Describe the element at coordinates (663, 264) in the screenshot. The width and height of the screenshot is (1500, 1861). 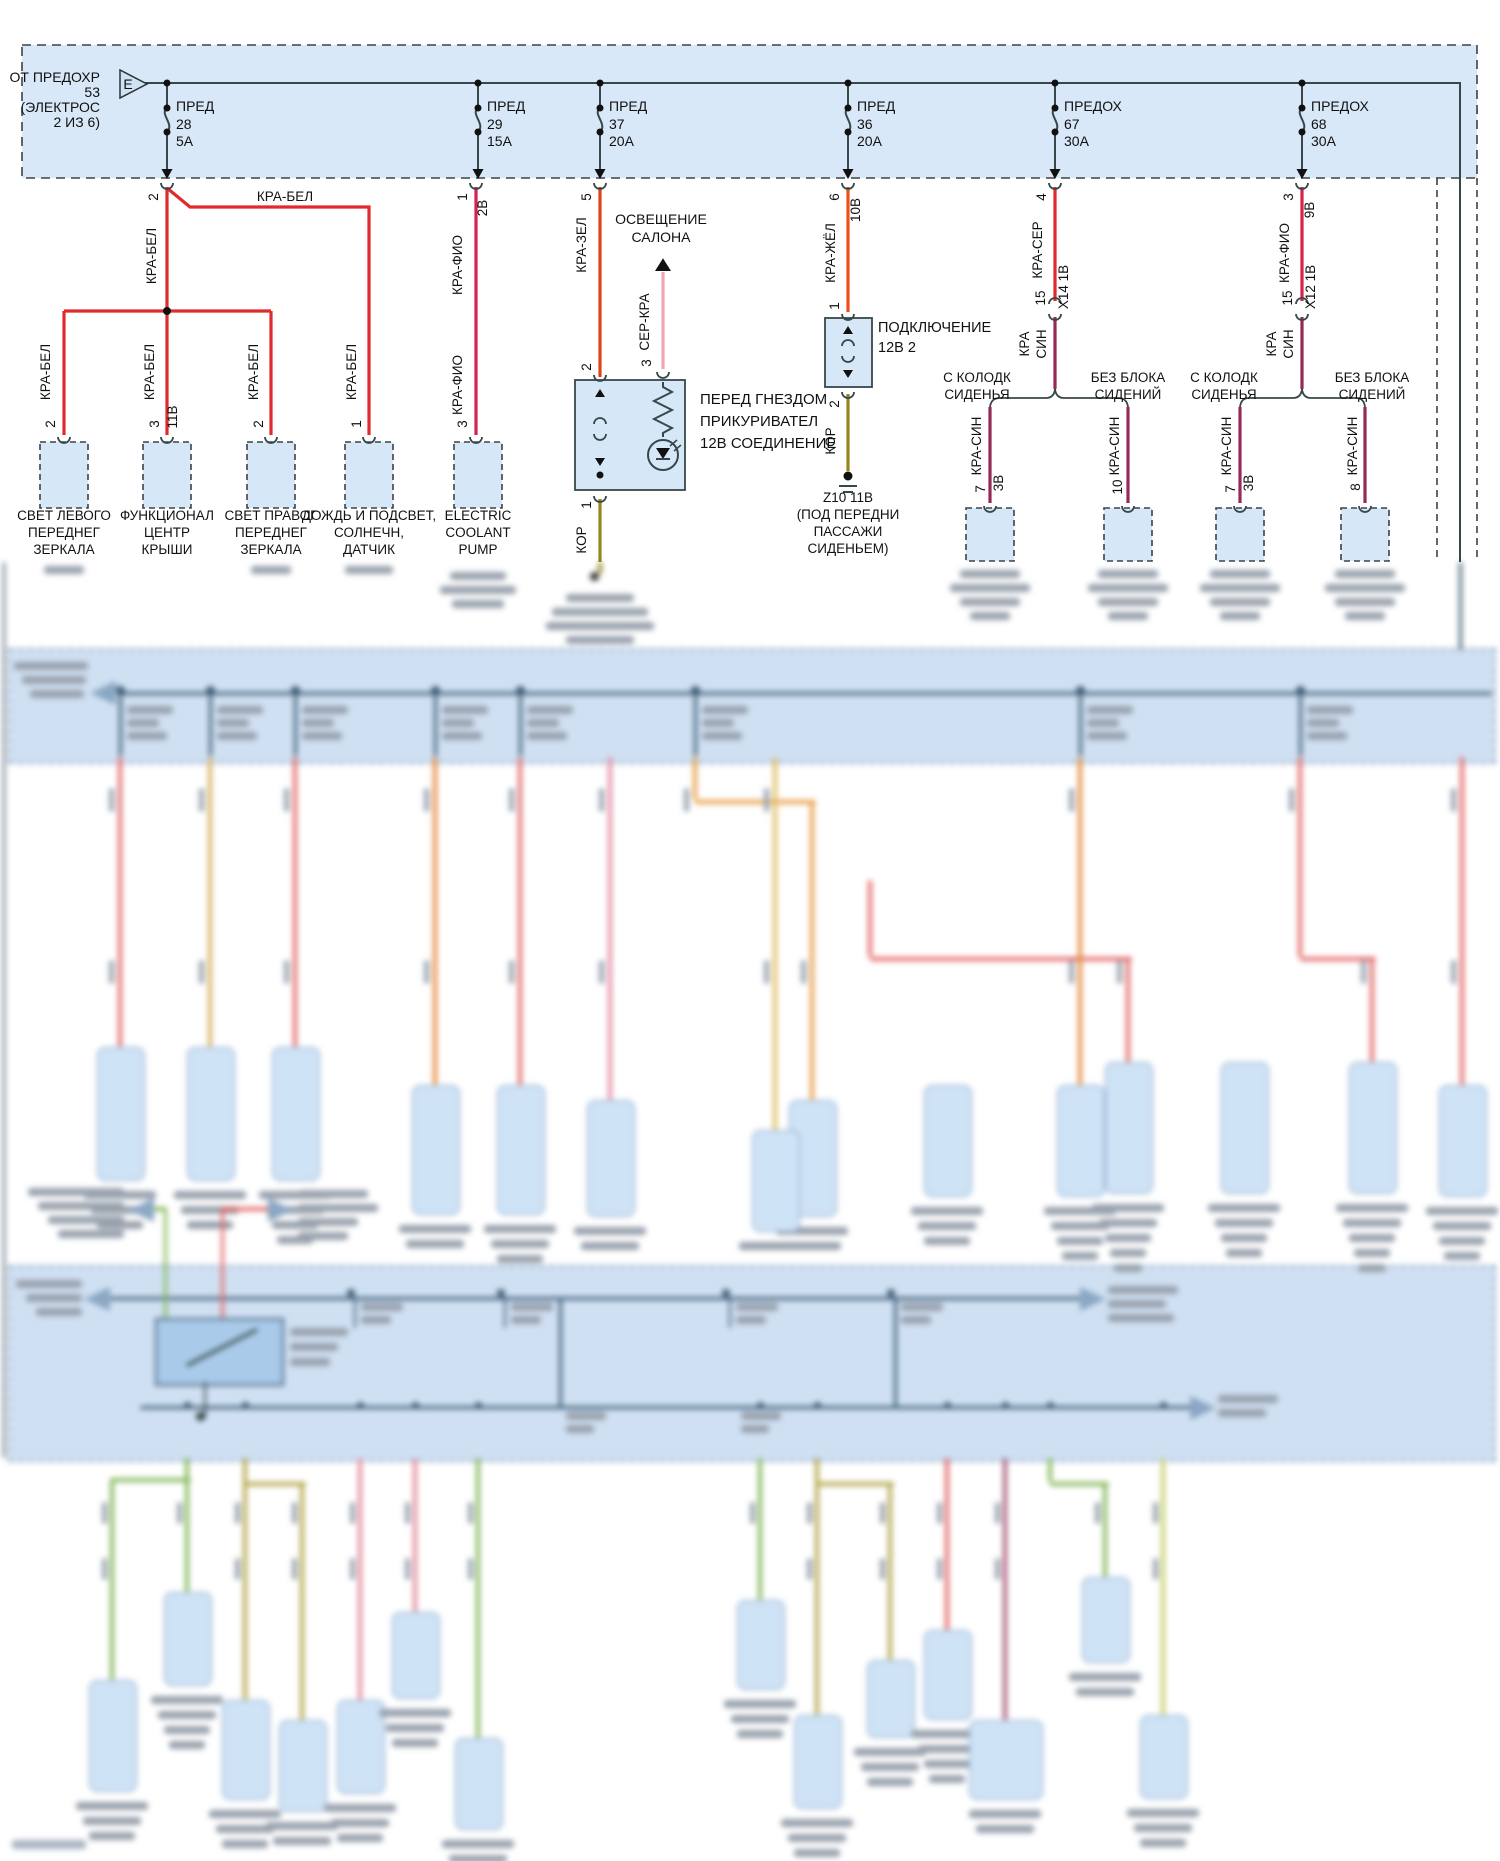
I see `arrow-up-icon` at that location.